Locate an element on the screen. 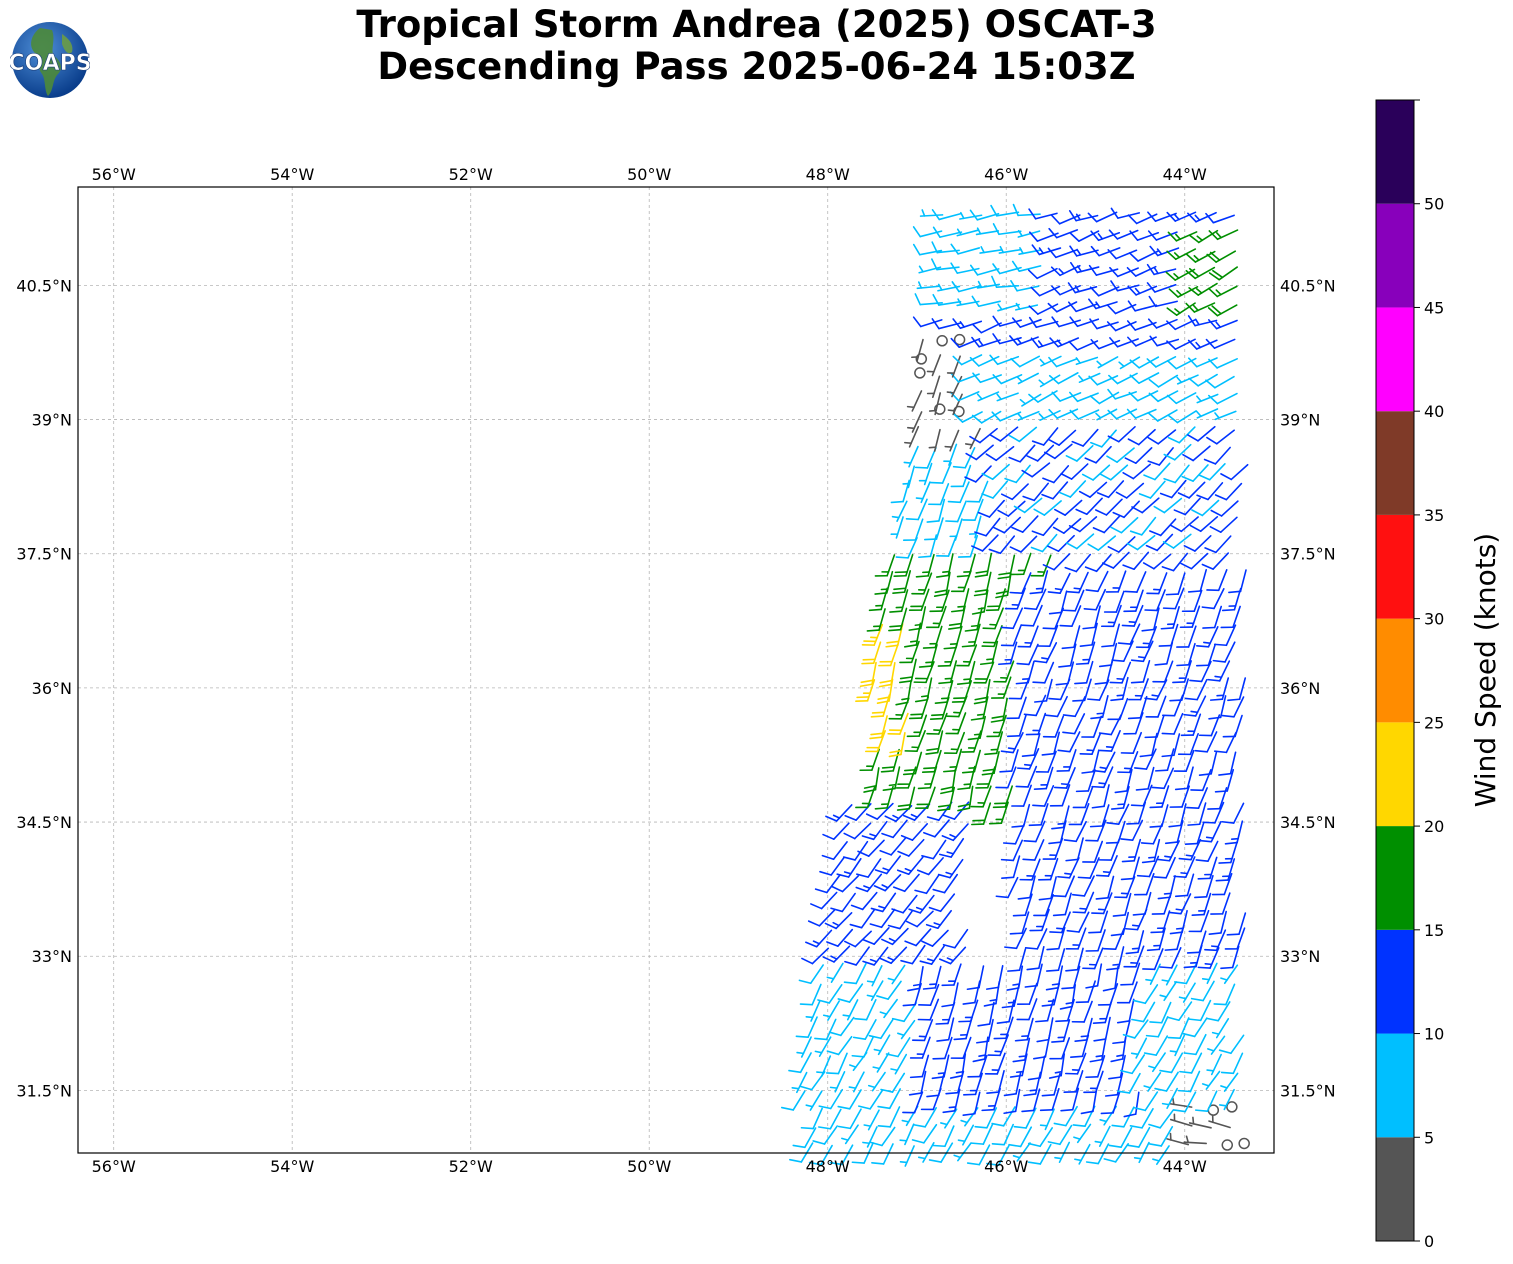 The width and height of the screenshot is (1513, 1264). lat-tick-label-right: 33°N is located at coordinates (1300, 956).